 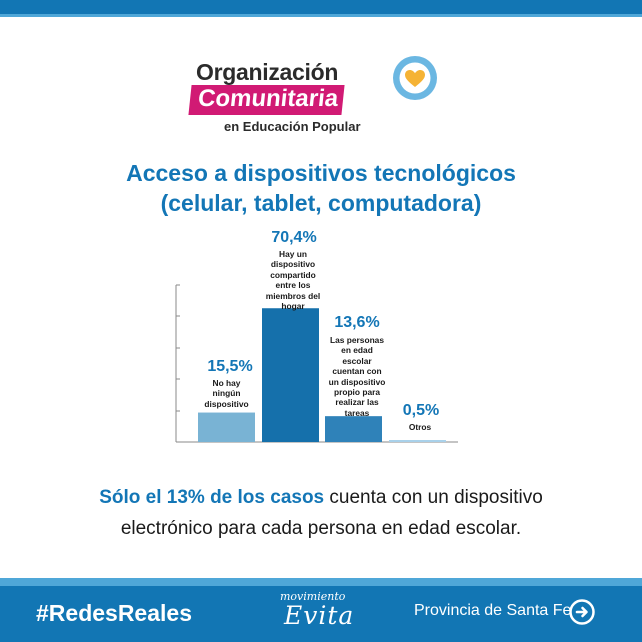 What do you see at coordinates (357, 350) in the screenshot?
I see `bar-description-line: en edad` at bounding box center [357, 350].